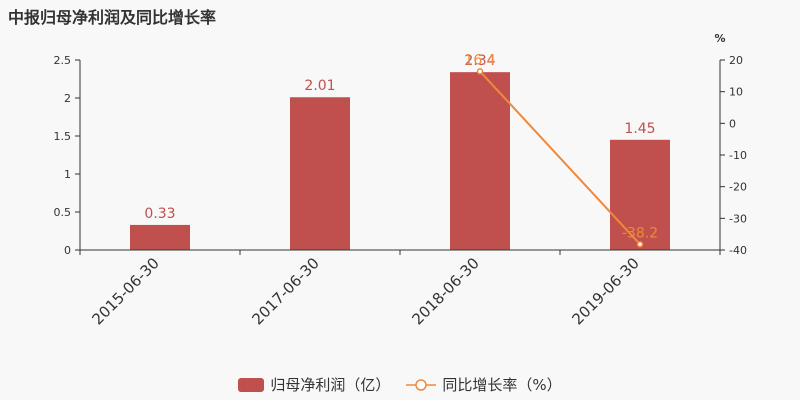 The height and width of the screenshot is (400, 800). What do you see at coordinates (502, 385) in the screenshot?
I see `legend-line-label: 同比增长率（%）` at bounding box center [502, 385].